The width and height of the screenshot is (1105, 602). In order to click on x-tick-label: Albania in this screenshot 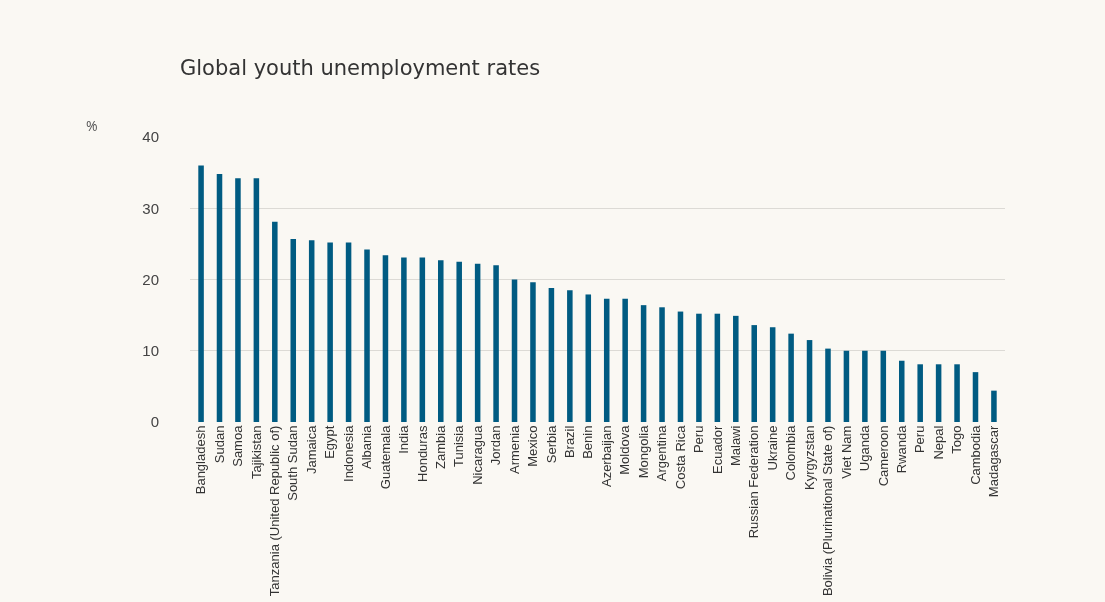, I will do `click(367, 446)`.